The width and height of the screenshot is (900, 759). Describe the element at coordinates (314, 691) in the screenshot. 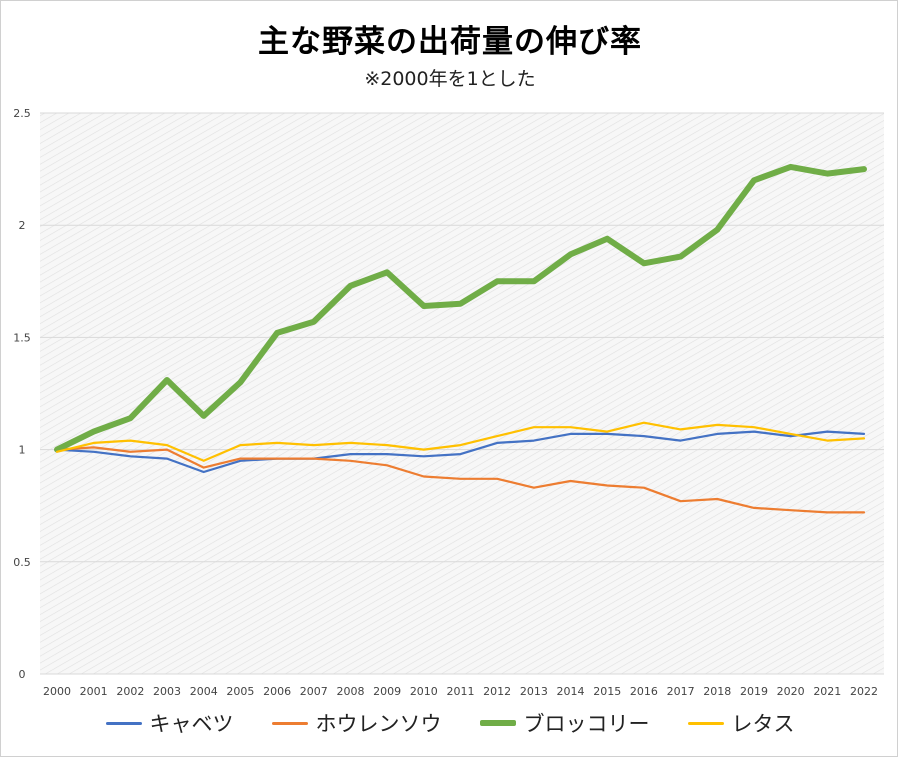

I see `x-tick-label: 2007` at that location.